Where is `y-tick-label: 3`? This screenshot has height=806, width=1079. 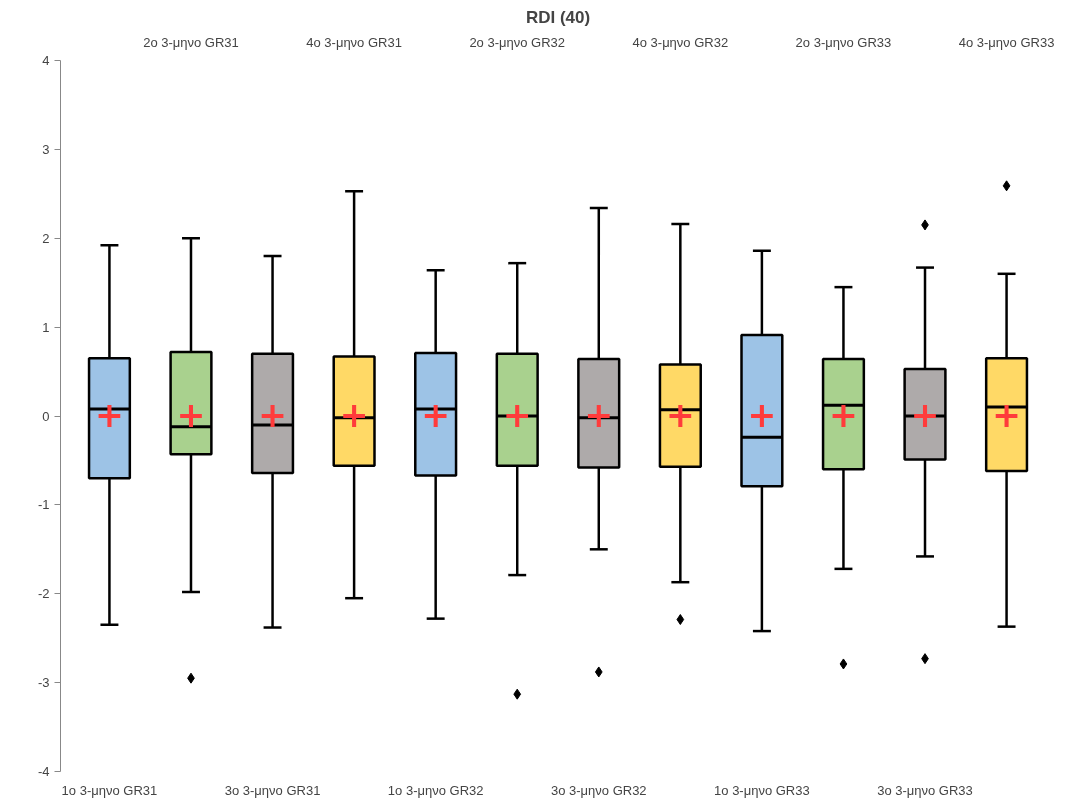 y-tick-label: 3 is located at coordinates (46, 149).